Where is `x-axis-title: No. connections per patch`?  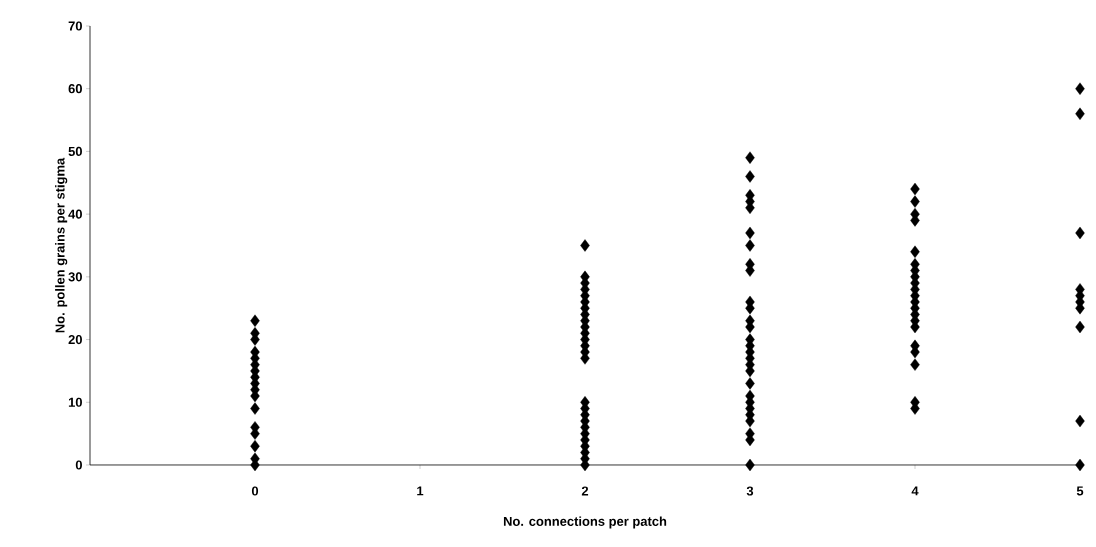
x-axis-title: No. connections per patch is located at coordinates (585, 522).